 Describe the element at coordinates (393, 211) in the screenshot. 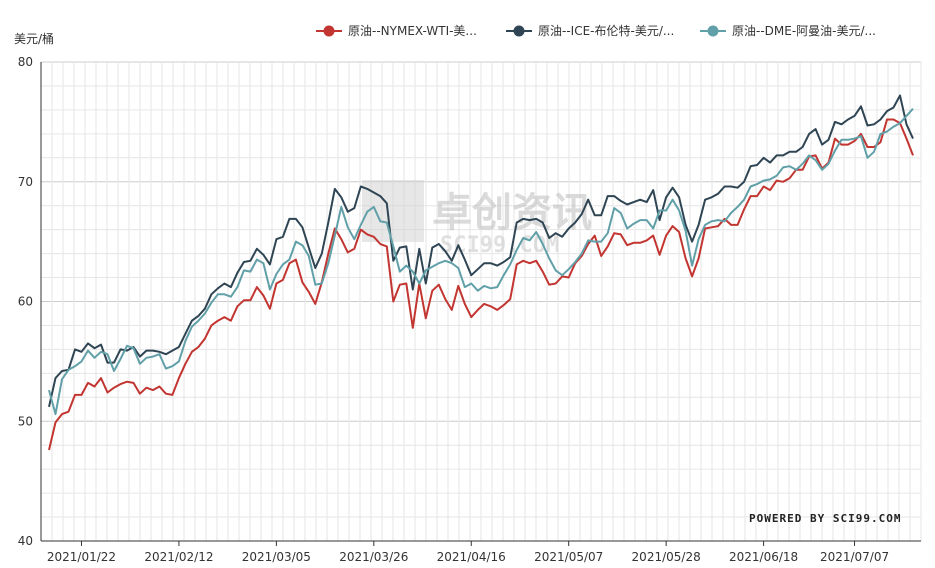

I see `watermark-logo` at that location.